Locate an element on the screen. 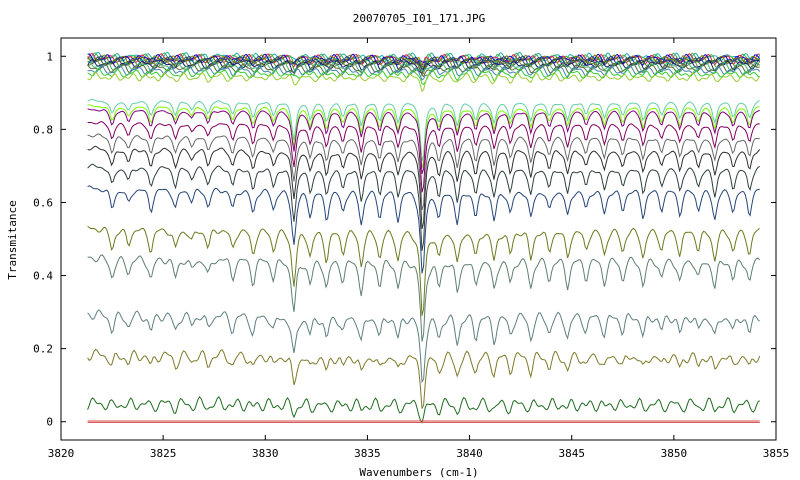  y-tick-label: 1 is located at coordinates (49, 56).